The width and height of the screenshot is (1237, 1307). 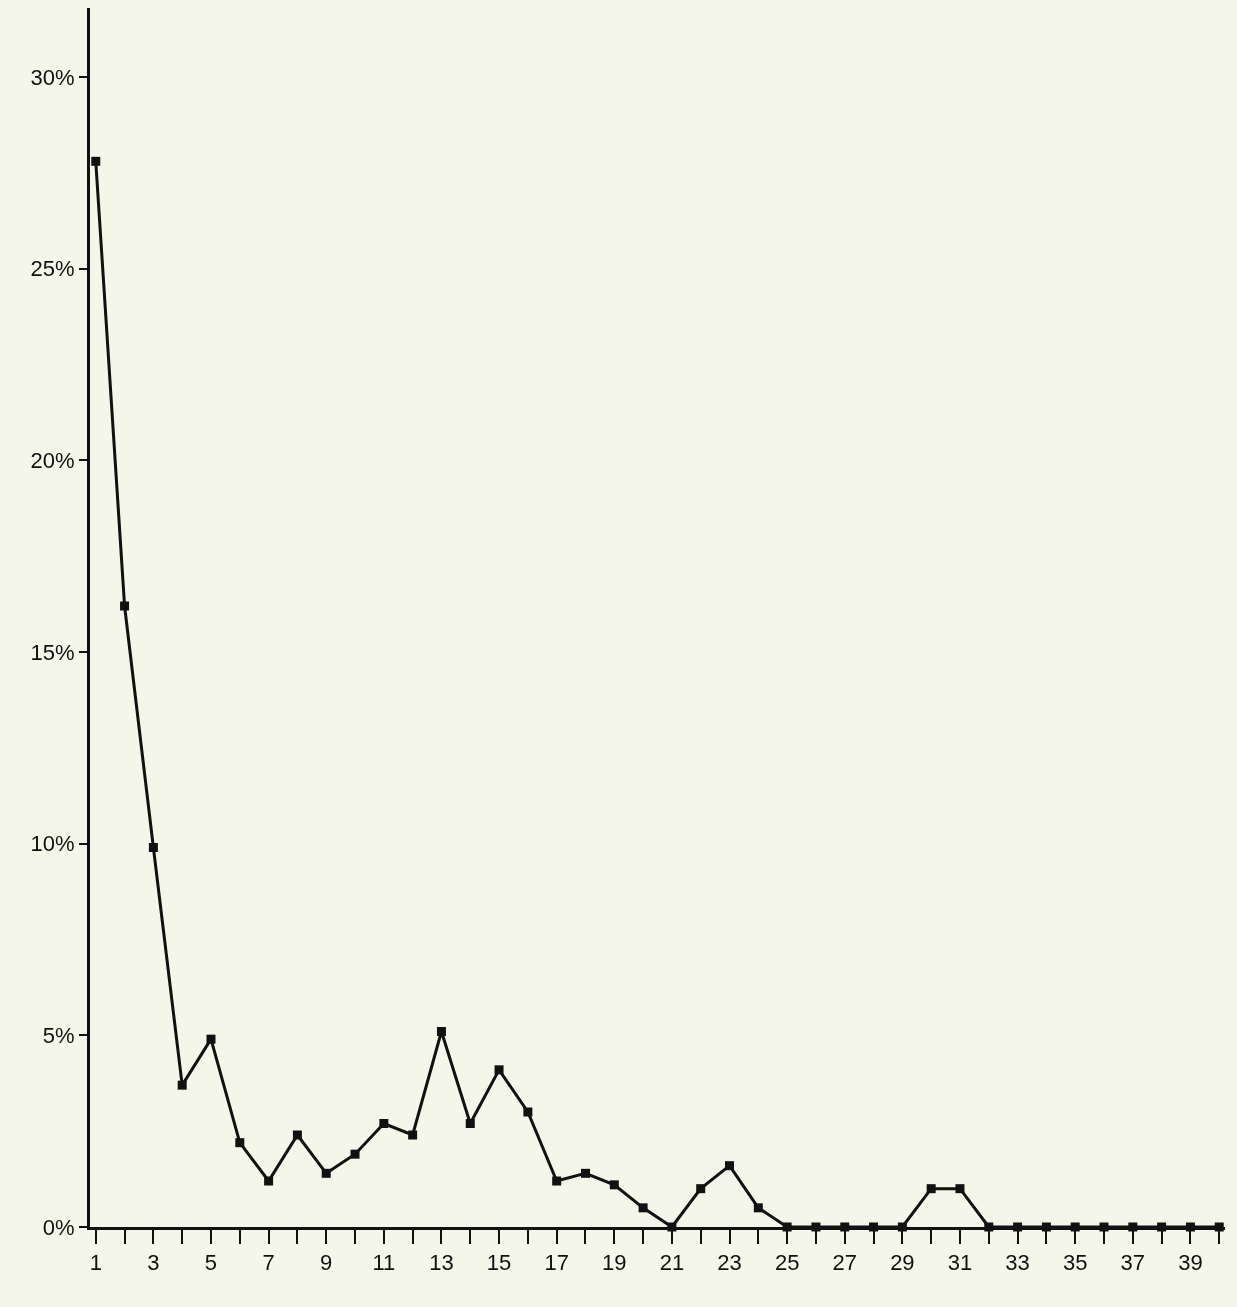 I want to click on x-tick-label: 9, so click(x=326, y=1263).